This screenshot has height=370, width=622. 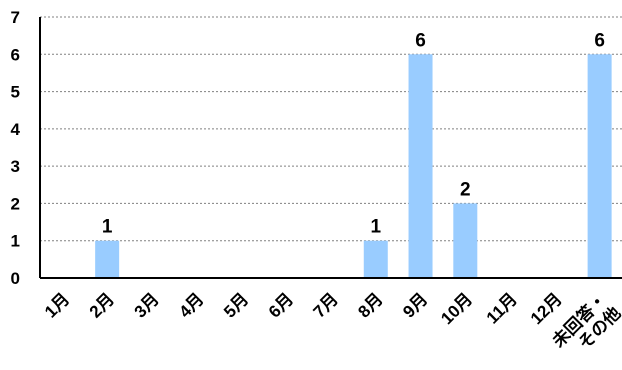 What do you see at coordinates (415, 305) in the screenshot?
I see `x-tick-label: 9月` at bounding box center [415, 305].